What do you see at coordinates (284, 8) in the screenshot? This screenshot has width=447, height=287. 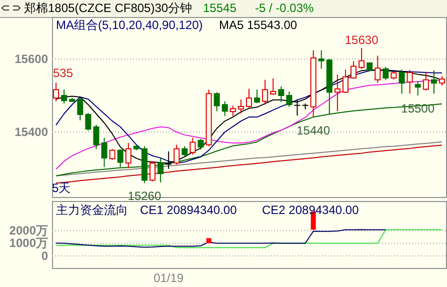 I see `text: -5 / -0.03%` at bounding box center [284, 8].